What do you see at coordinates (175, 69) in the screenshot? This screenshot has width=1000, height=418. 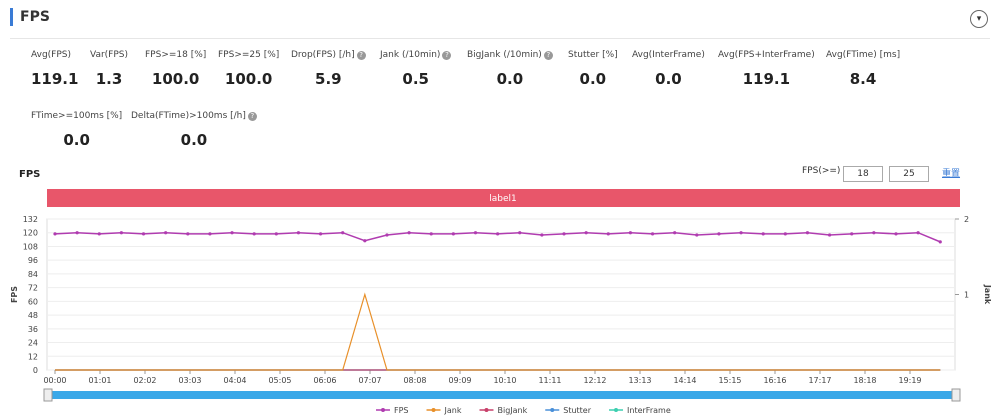 I see `stat: FPS>=18 [%] 100.0` at bounding box center [175, 69].